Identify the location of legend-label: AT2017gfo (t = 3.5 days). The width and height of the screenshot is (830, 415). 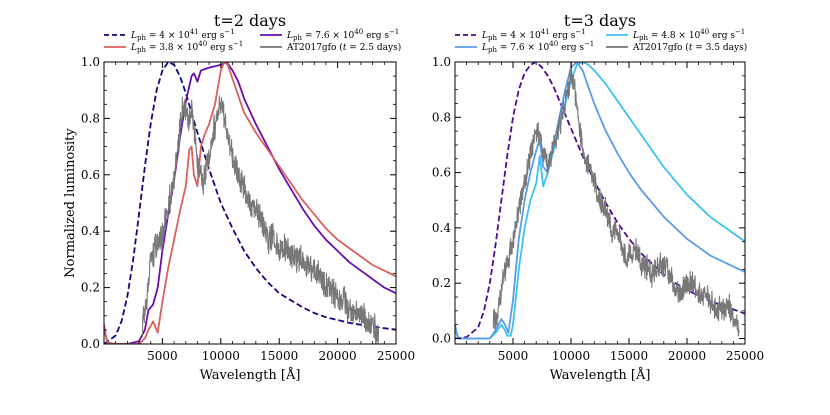
(689, 47).